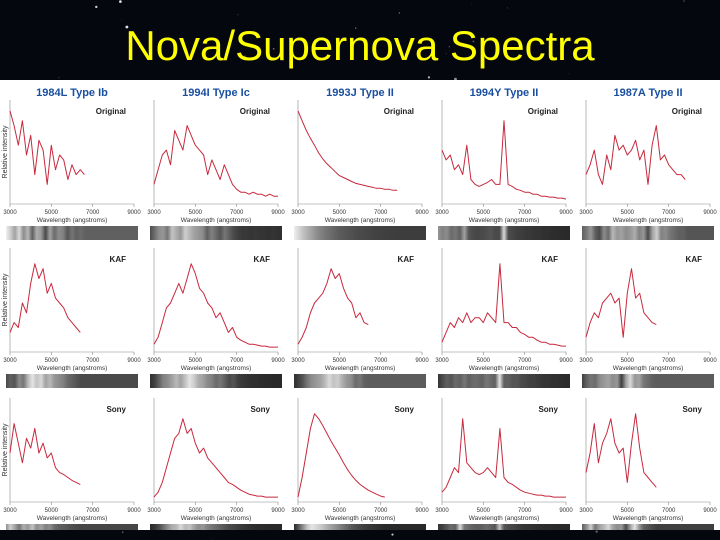  What do you see at coordinates (692, 409) in the screenshot?
I see `spectrum-label: Sony` at bounding box center [692, 409].